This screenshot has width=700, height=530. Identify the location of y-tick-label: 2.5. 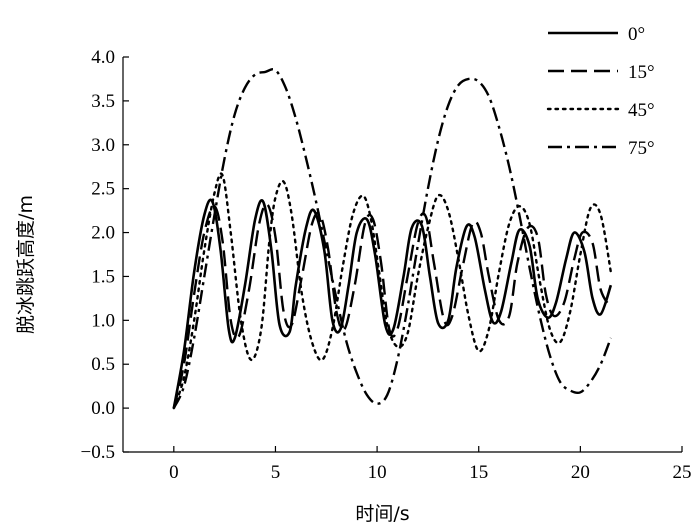
(103, 189).